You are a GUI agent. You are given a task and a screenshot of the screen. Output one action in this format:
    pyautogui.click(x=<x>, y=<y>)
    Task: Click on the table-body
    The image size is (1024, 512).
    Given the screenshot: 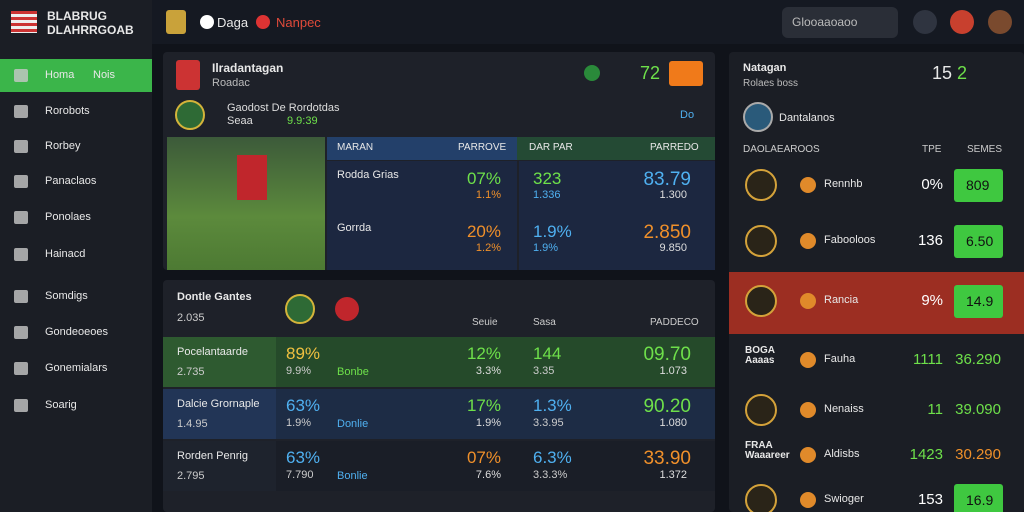 What is the action you would take?
    pyautogui.click(x=617, y=215)
    